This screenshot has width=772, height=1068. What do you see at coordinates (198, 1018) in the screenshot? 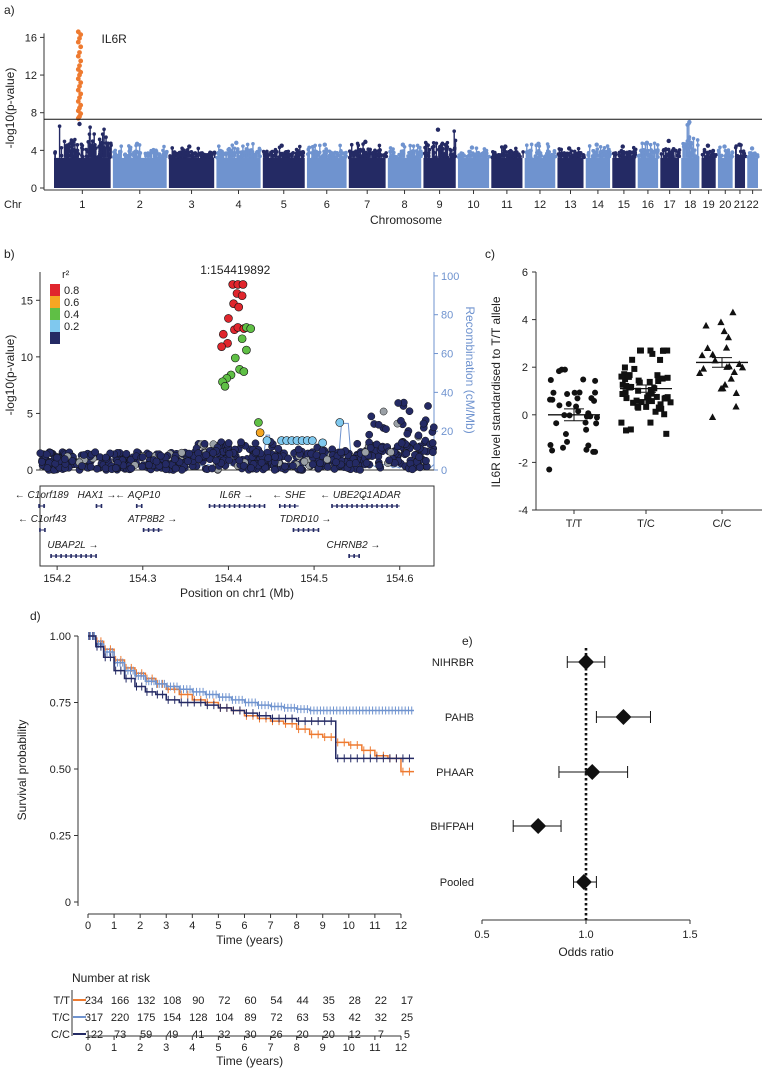
I see `risk-cell: 128` at bounding box center [198, 1018].